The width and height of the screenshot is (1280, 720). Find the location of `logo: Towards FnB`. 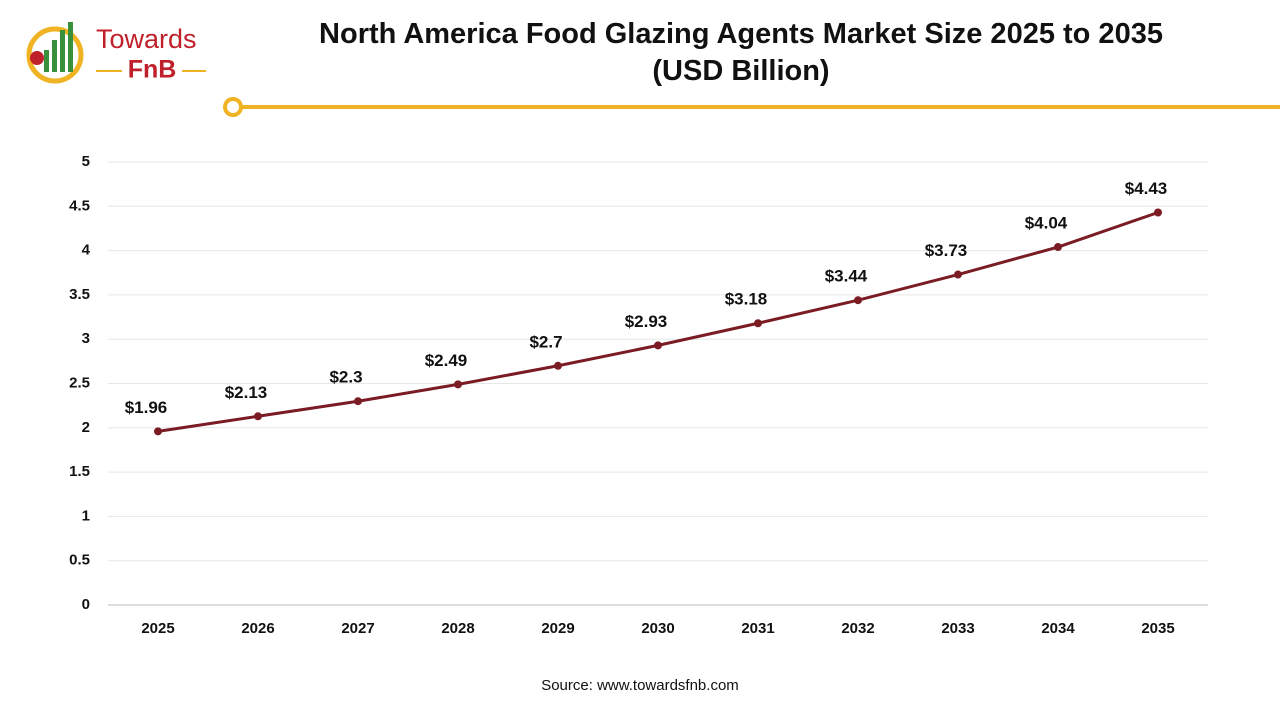

logo: Towards FnB is located at coordinates (116, 53).